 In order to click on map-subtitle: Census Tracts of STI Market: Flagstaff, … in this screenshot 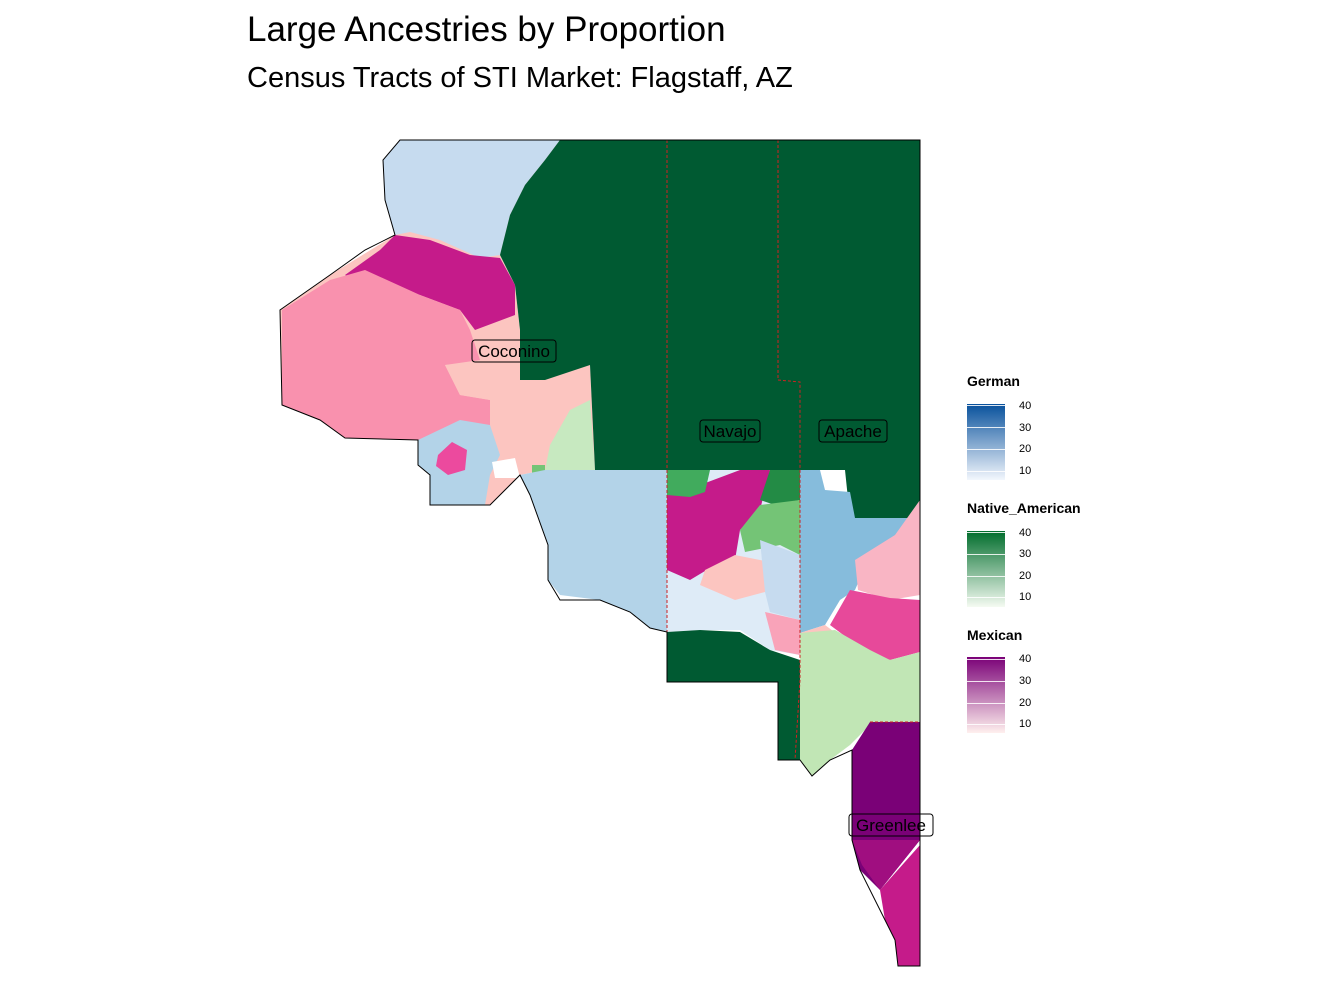, I will do `click(520, 78)`.